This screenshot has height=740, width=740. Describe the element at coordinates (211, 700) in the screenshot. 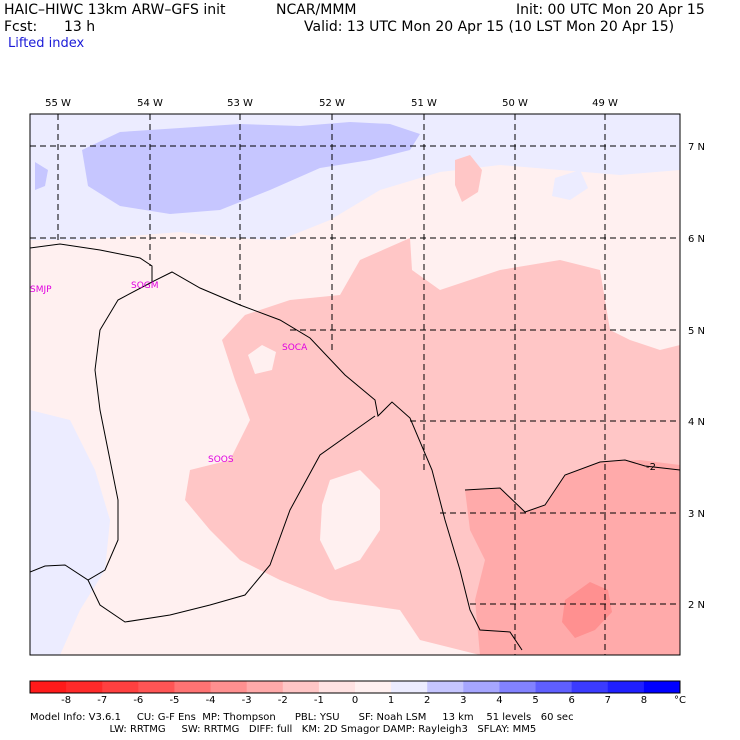

I see `colorbar-tick-label: -4` at that location.